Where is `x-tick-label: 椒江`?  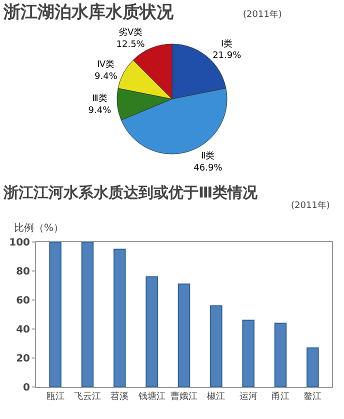
x-tick-label: 椒江 is located at coordinates (216, 396).